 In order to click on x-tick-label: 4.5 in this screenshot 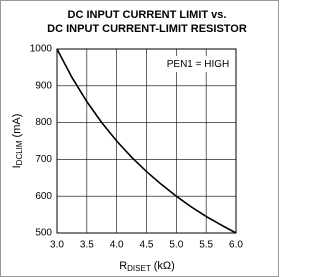, I will do `click(147, 245)`.